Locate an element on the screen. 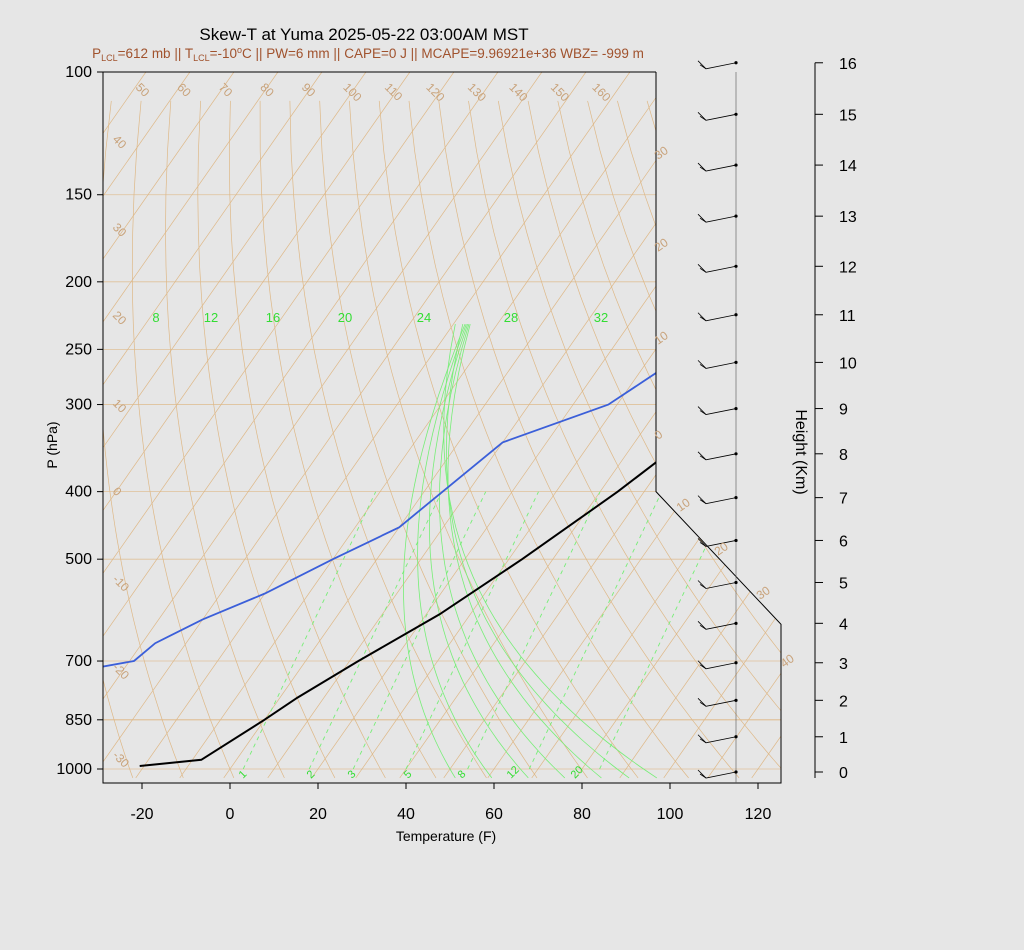 The width and height of the screenshot is (1024, 950). x-tick-label: 0 is located at coordinates (230, 814).